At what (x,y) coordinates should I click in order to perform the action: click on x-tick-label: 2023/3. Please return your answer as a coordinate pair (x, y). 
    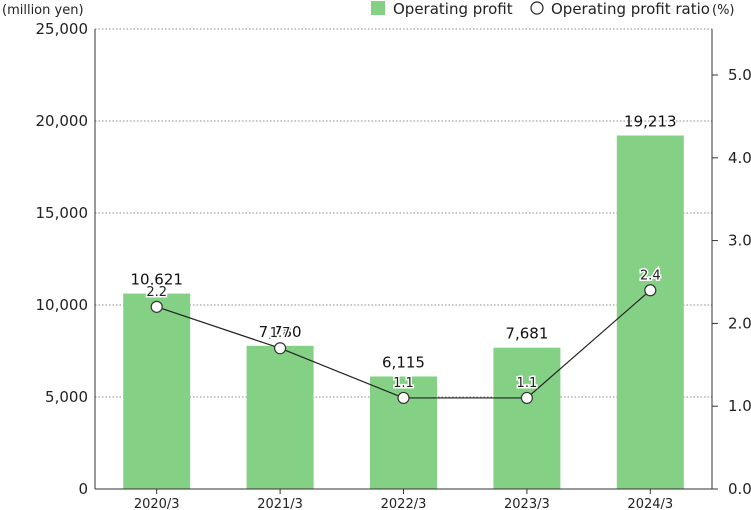
    Looking at the image, I should click on (527, 503).